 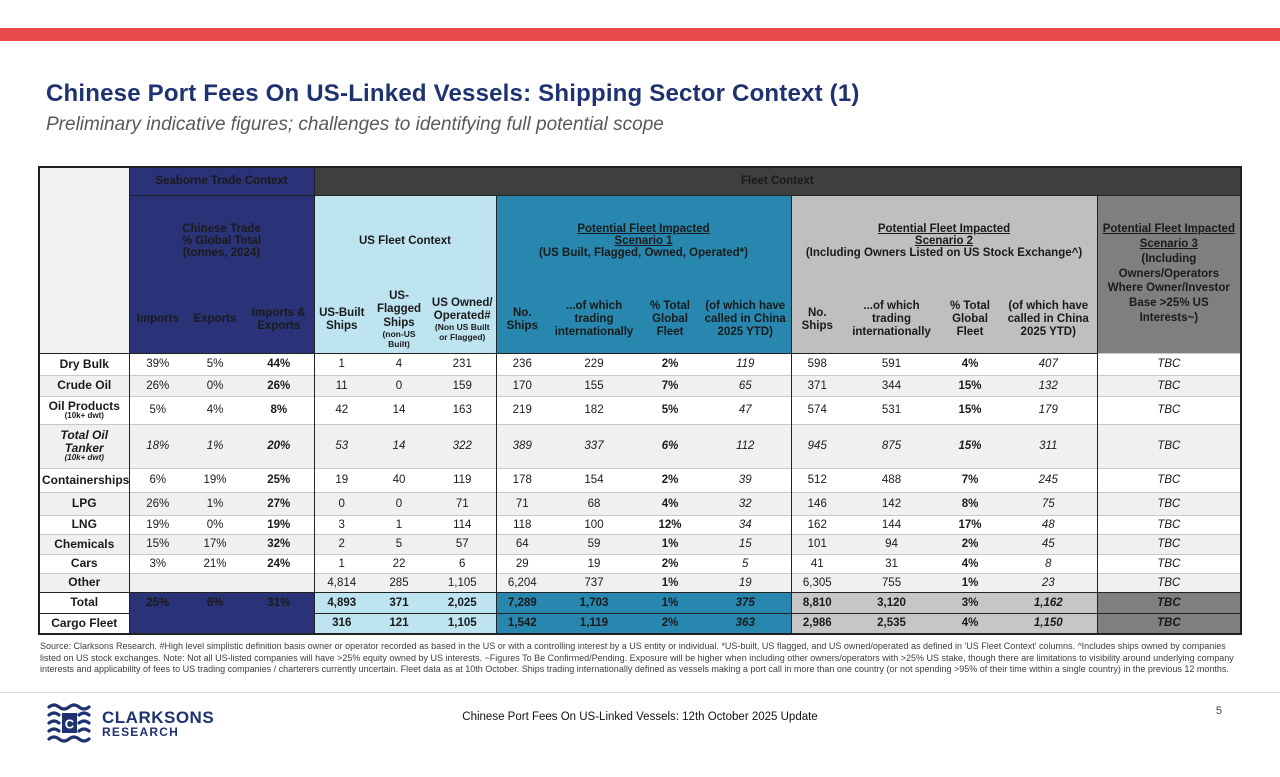 What do you see at coordinates (1048, 479) in the screenshot?
I see `cell-scenario2: 245` at bounding box center [1048, 479].